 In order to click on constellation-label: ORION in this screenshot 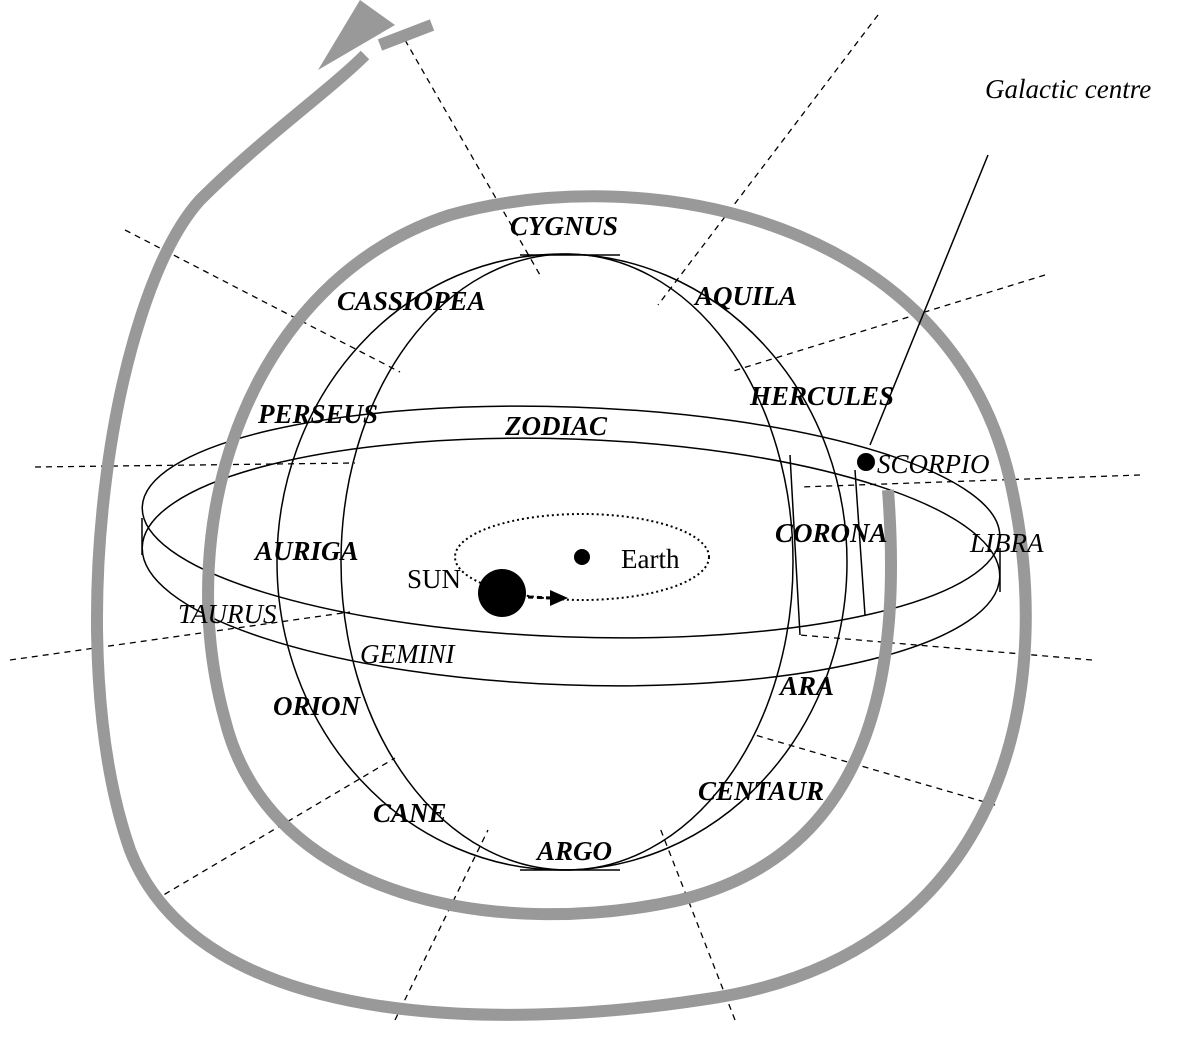, I will do `click(317, 706)`.